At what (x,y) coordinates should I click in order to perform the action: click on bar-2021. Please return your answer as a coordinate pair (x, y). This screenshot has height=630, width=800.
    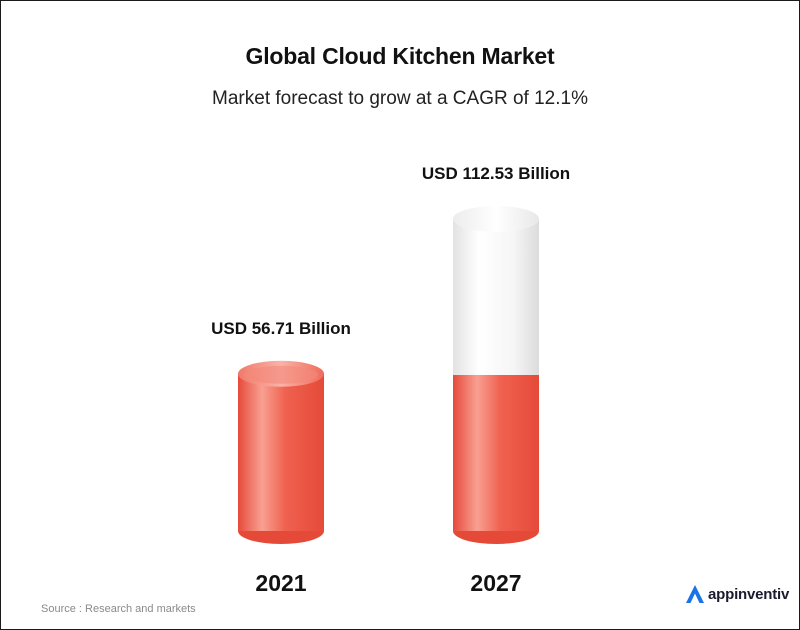
    Looking at the image, I should click on (281, 452).